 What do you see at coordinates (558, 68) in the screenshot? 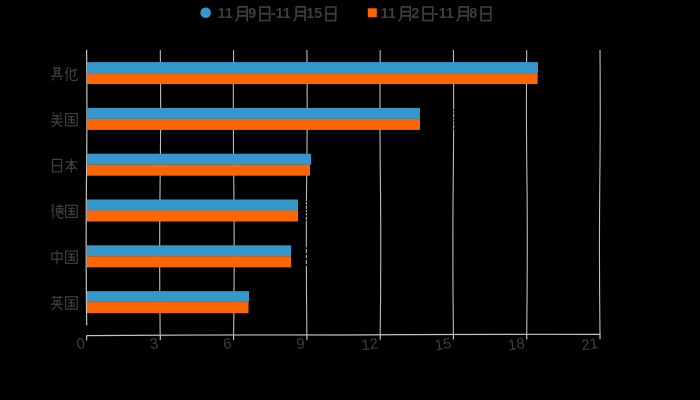
I see `svg-text: 18.46` at bounding box center [558, 68].